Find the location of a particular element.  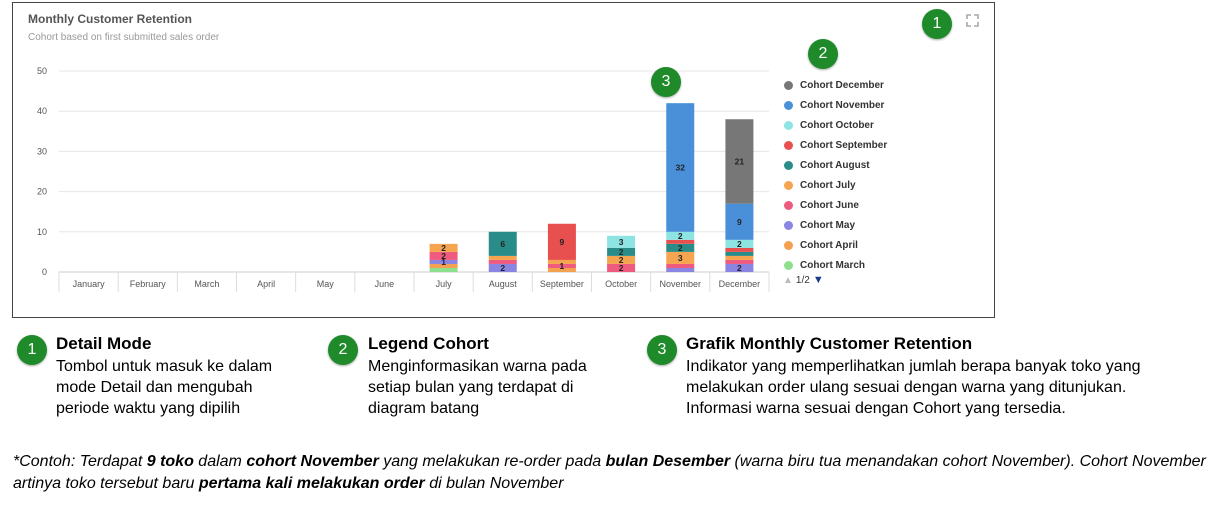

description-title: Legend Cohort is located at coordinates (428, 343).